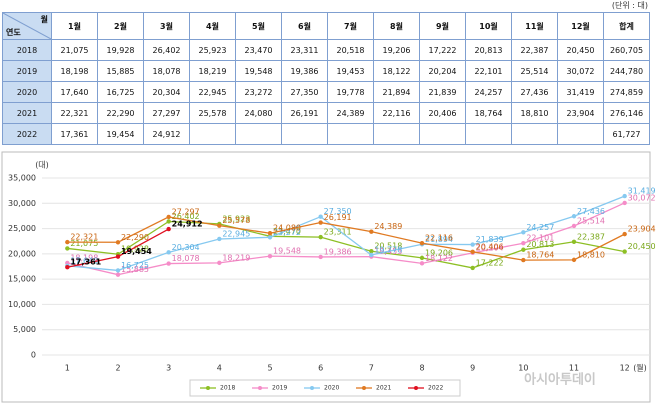 The image size is (658, 404). I want to click on x-tick-label: 6, so click(320, 368).